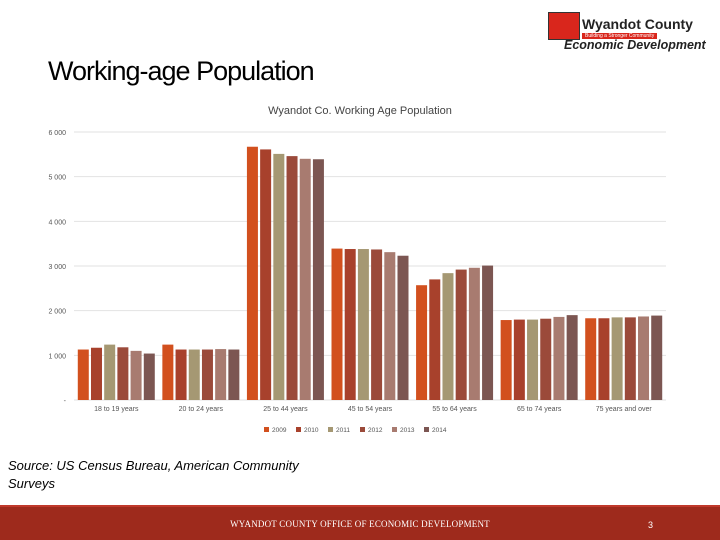 This screenshot has height=540, width=720. I want to click on slide-title: Working-age Population, so click(181, 71).